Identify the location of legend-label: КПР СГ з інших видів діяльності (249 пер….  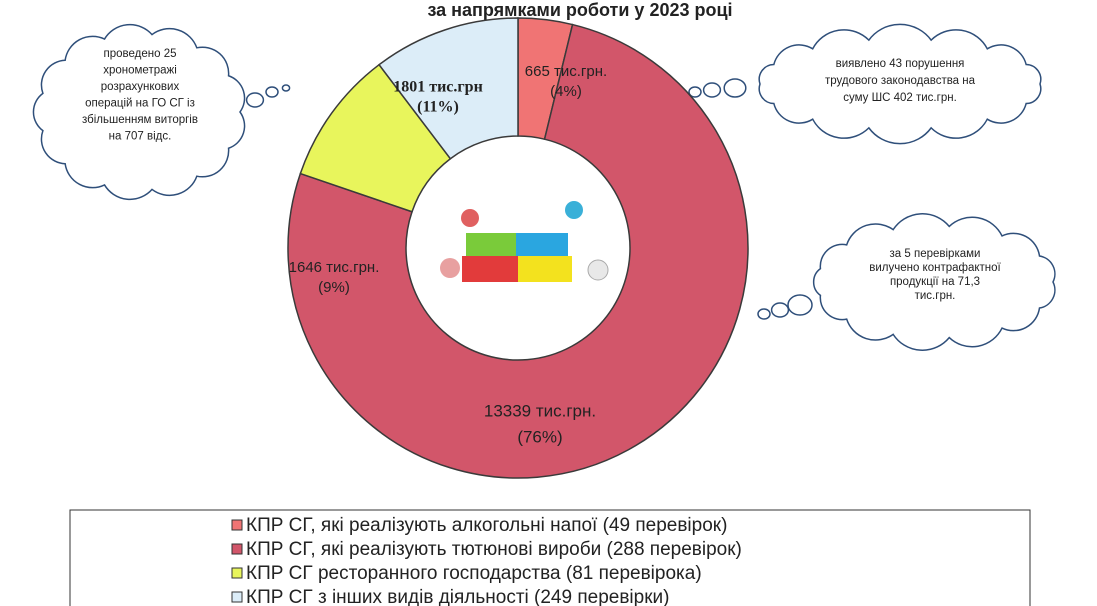
(457, 596).